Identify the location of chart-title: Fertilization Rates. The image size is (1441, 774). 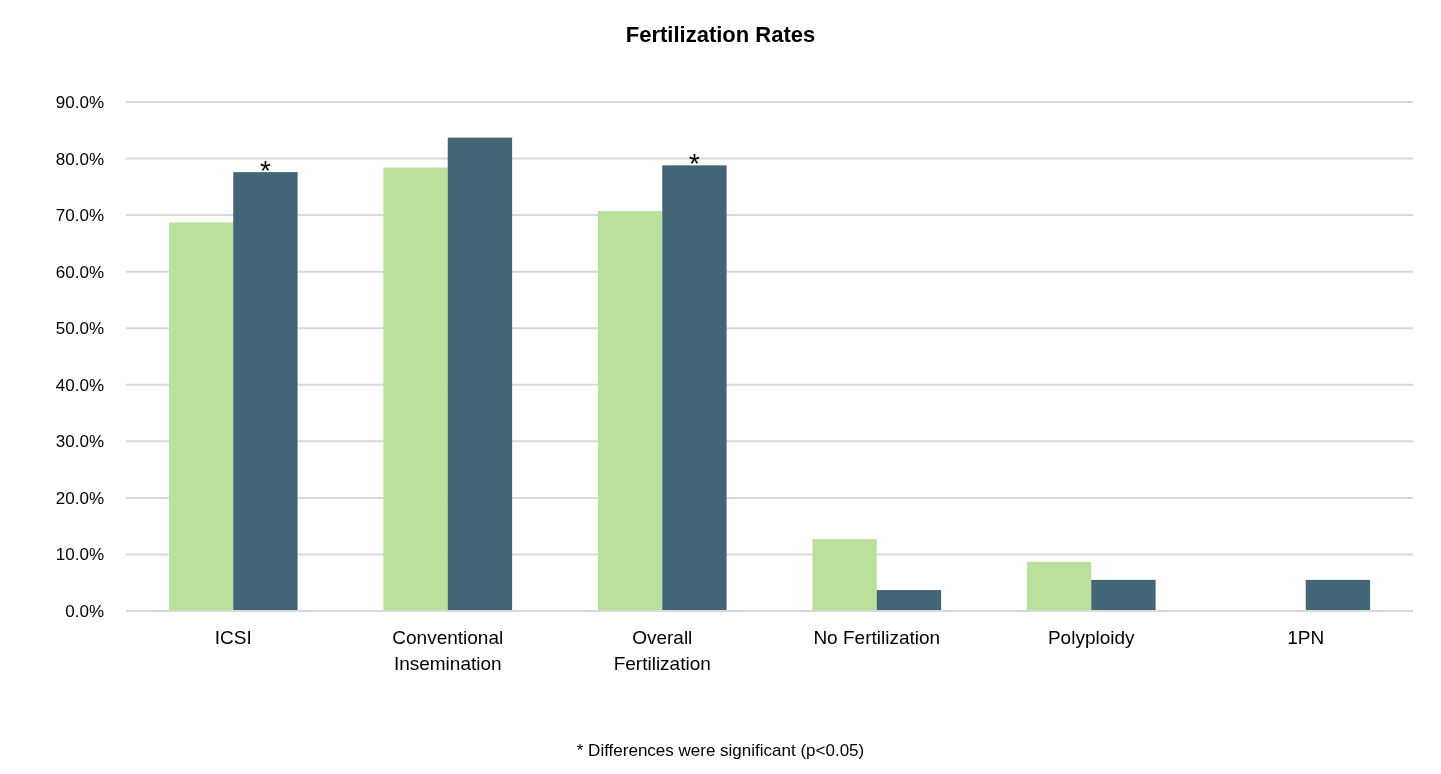
(720, 34).